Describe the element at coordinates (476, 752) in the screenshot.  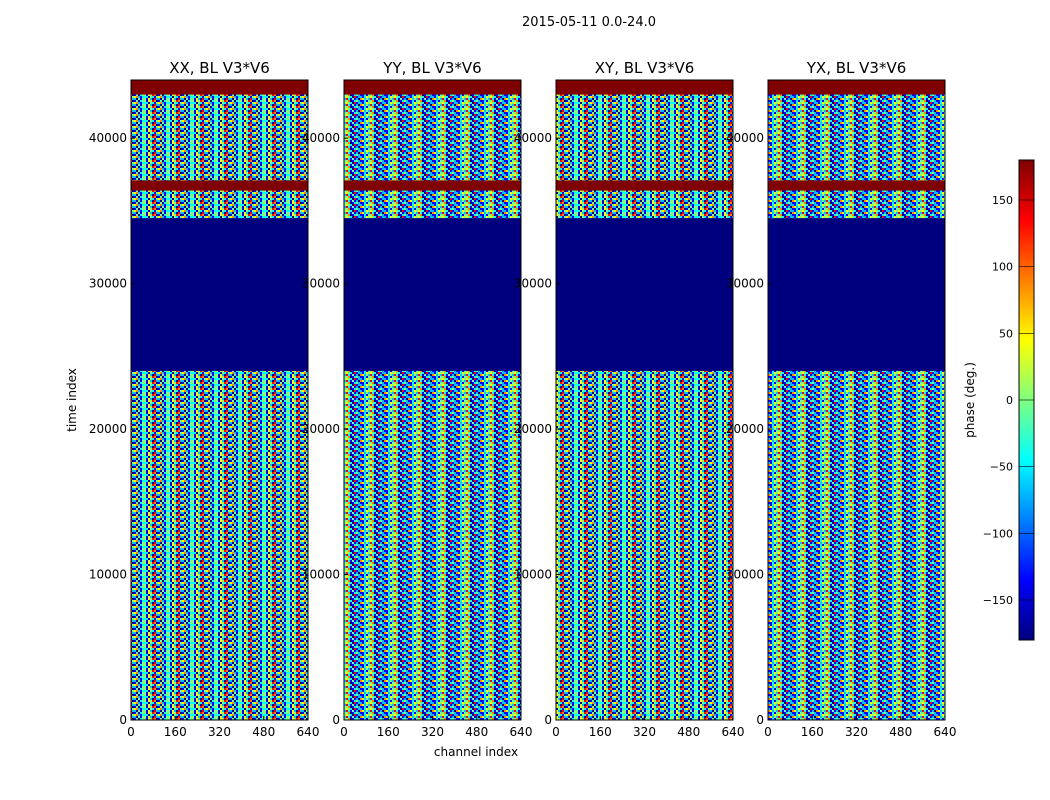
I see `x-axis-label: channel index` at that location.